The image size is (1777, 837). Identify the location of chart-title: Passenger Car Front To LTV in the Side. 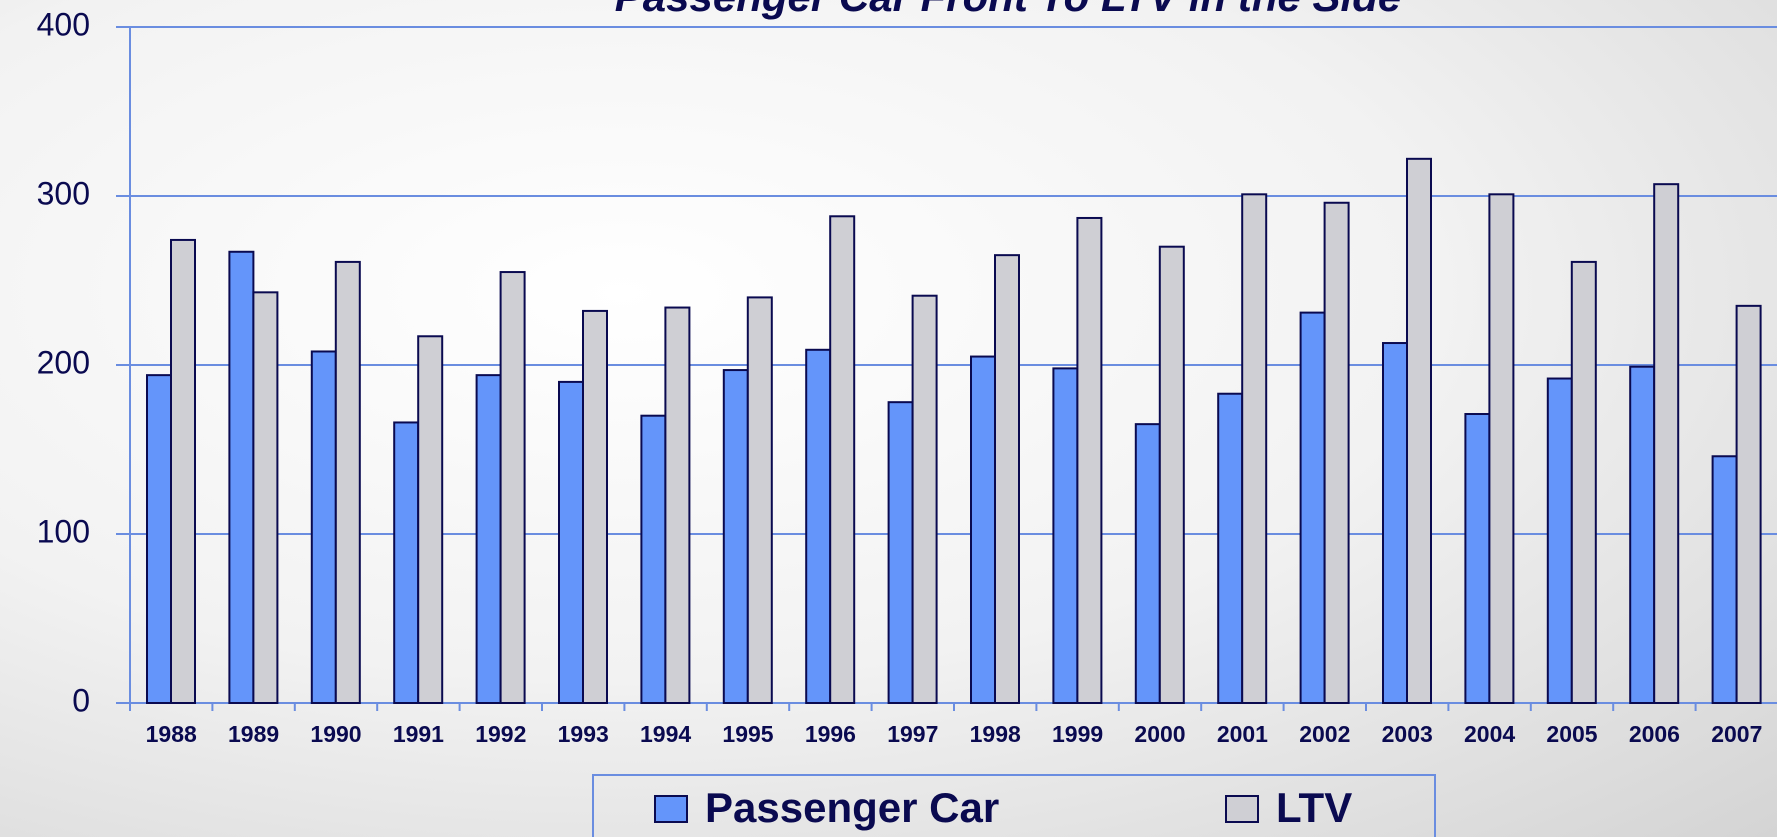
(1008, 10).